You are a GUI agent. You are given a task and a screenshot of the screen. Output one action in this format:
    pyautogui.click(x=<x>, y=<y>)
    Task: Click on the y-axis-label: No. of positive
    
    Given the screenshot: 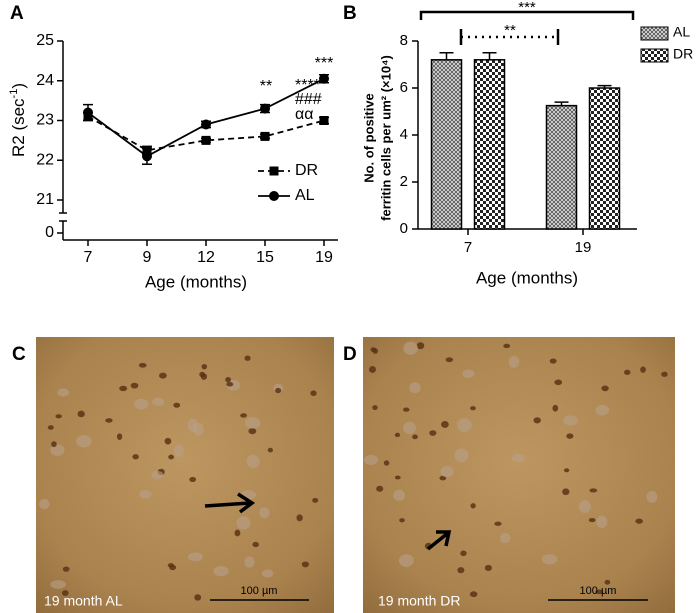 What is the action you would take?
    pyautogui.click(x=368, y=138)
    